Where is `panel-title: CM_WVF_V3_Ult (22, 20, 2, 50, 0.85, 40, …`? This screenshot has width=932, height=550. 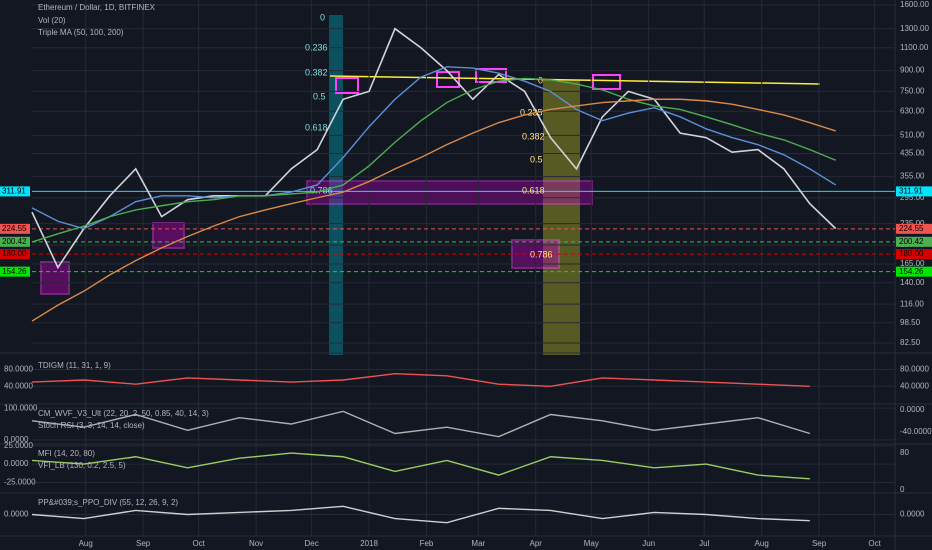
panel-title: CM_WVF_V3_Ult (22, 20, 2, 50, 0.85, 40, … is located at coordinates (123, 413).